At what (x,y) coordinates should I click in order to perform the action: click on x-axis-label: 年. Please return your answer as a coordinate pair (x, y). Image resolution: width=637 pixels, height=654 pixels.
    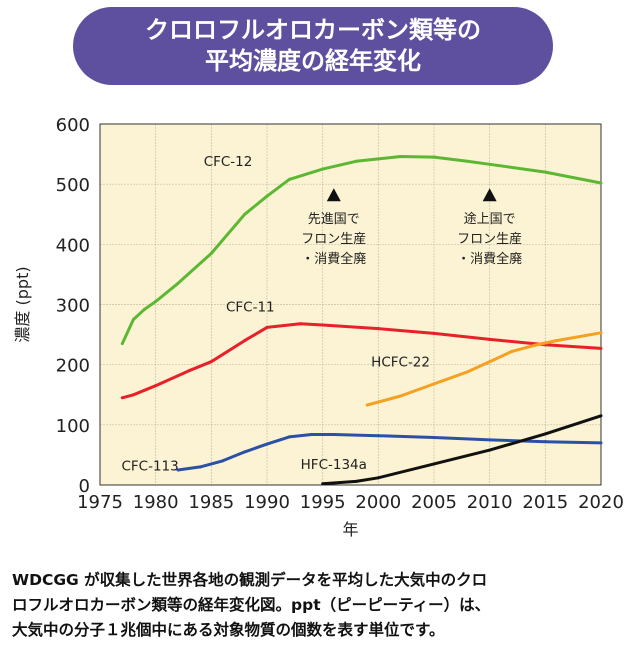
    Looking at the image, I should click on (350, 529).